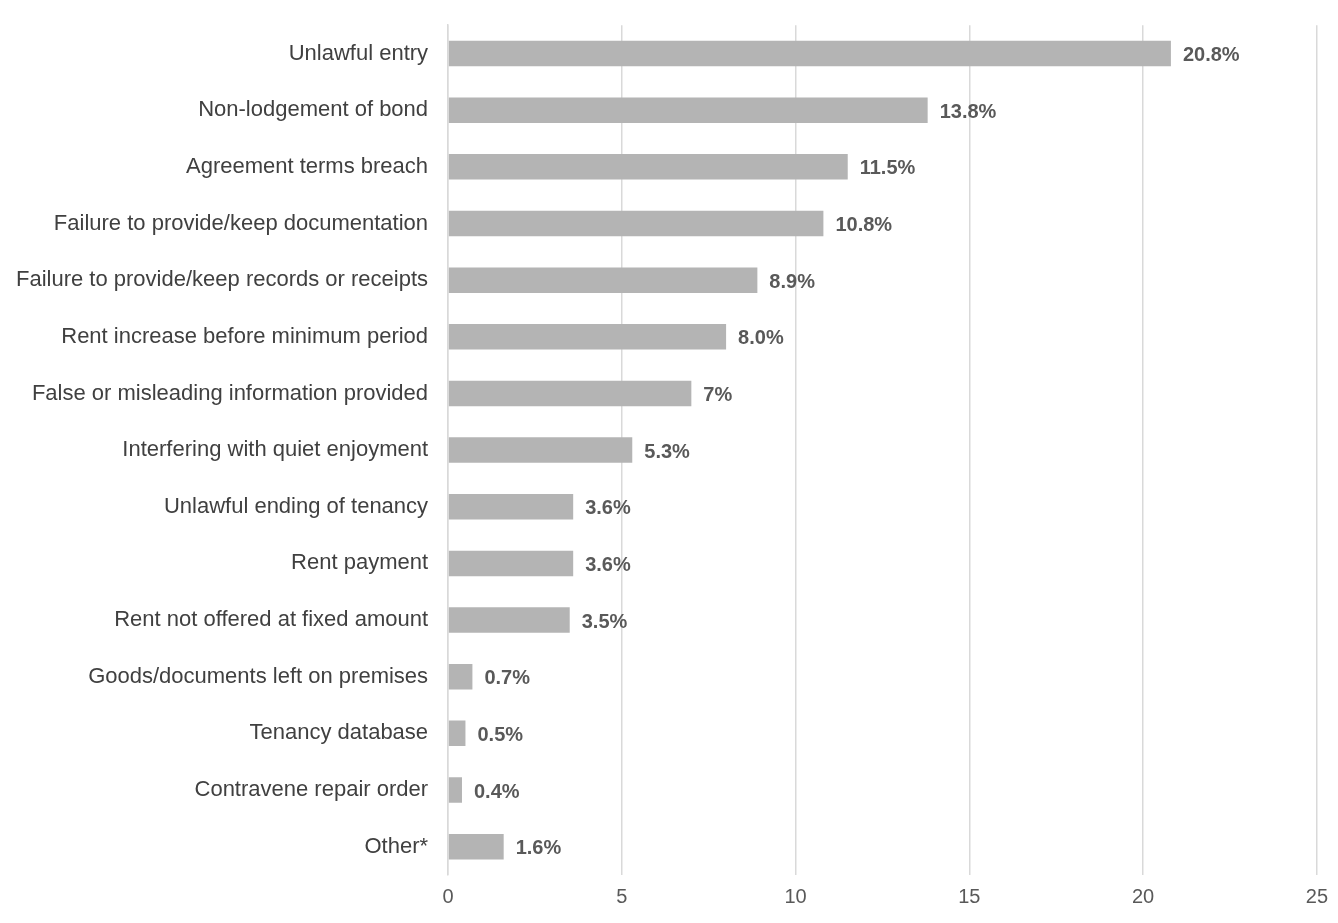  What do you see at coordinates (360, 562) in the screenshot?
I see `y-tick-label: Rent payment` at bounding box center [360, 562].